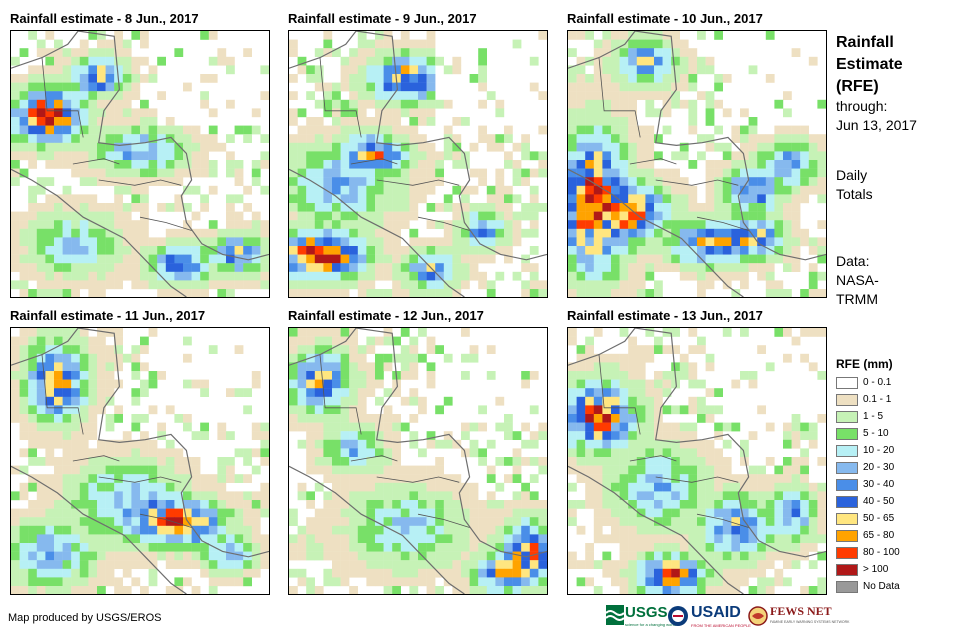 Image resolution: width=970 pixels, height=635 pixels. I want to click on legend-label: 40 - 50, so click(879, 501).